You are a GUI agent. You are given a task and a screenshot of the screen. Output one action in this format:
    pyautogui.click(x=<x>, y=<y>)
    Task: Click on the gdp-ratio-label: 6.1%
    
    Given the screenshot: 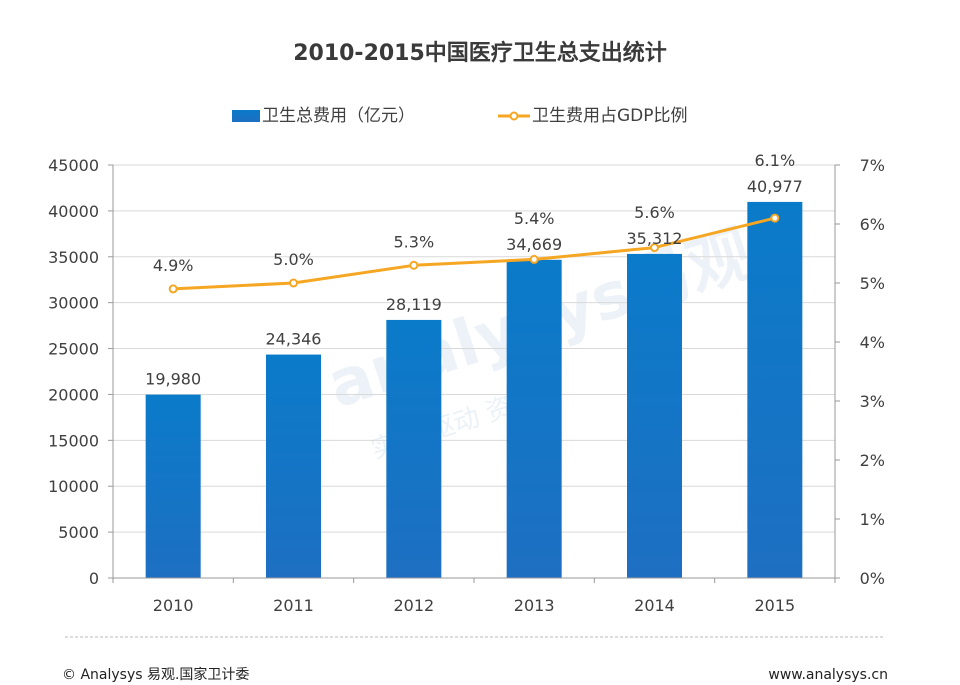 What is the action you would take?
    pyautogui.click(x=775, y=160)
    